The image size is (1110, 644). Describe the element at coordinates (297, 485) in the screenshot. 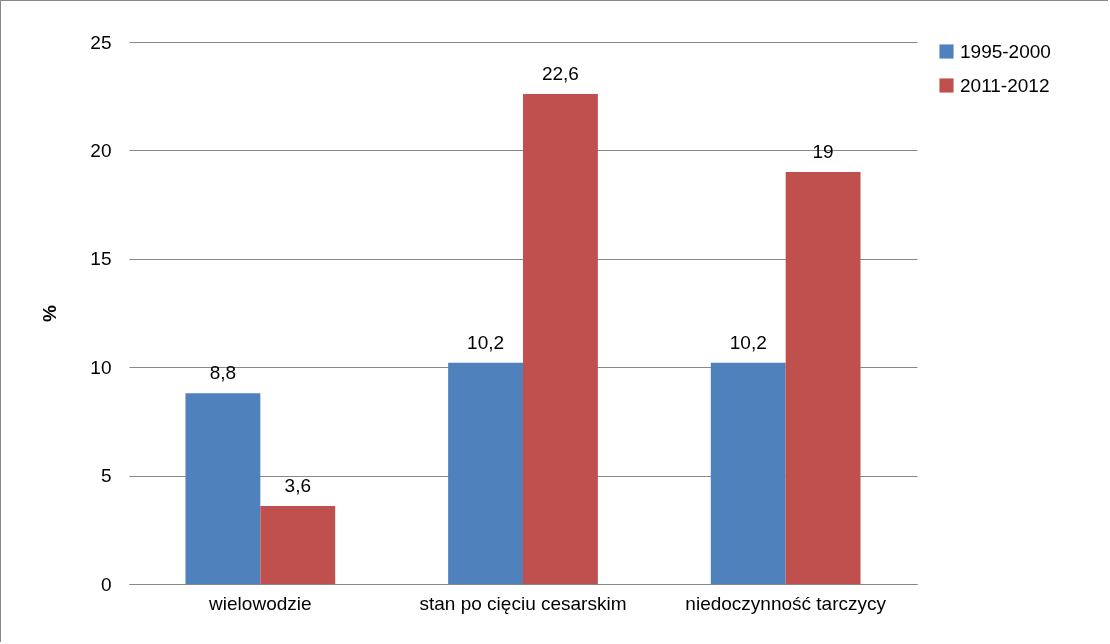

I see `data-label: 3,6` at that location.